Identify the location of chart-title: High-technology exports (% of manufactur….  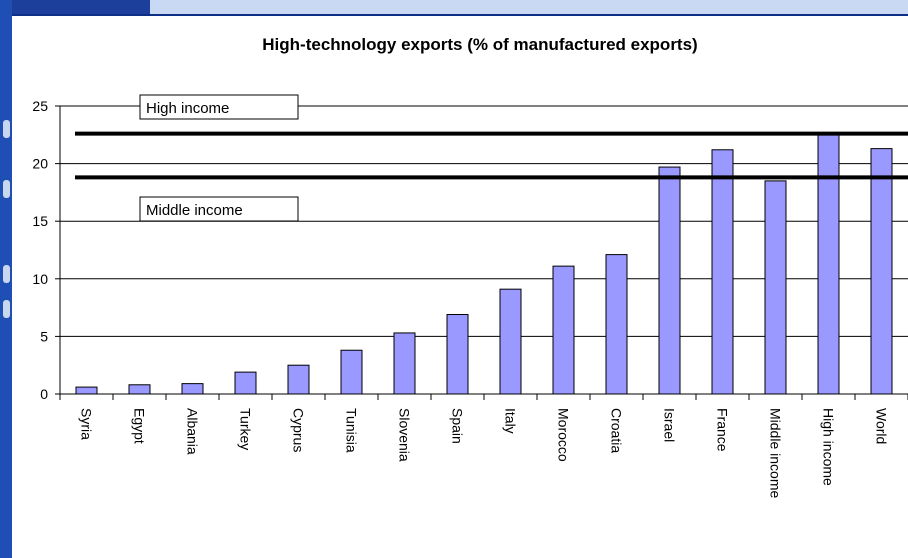
(479, 44).